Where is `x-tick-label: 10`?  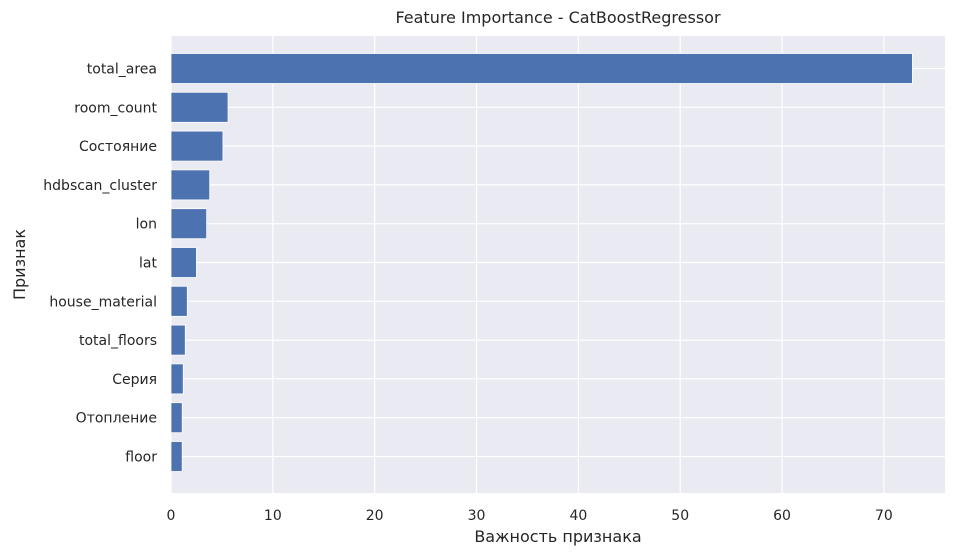
x-tick-label: 10 is located at coordinates (273, 516).